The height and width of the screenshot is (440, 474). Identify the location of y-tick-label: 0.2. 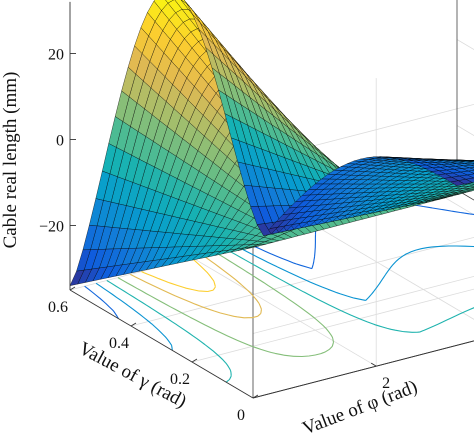
(180, 379).